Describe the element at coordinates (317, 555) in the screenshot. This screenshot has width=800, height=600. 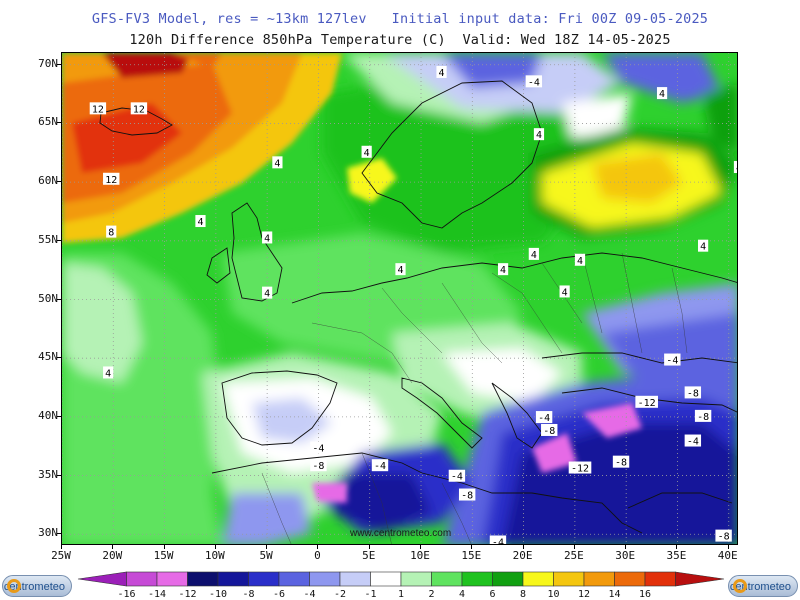
I see `longitude-label: 0` at that location.